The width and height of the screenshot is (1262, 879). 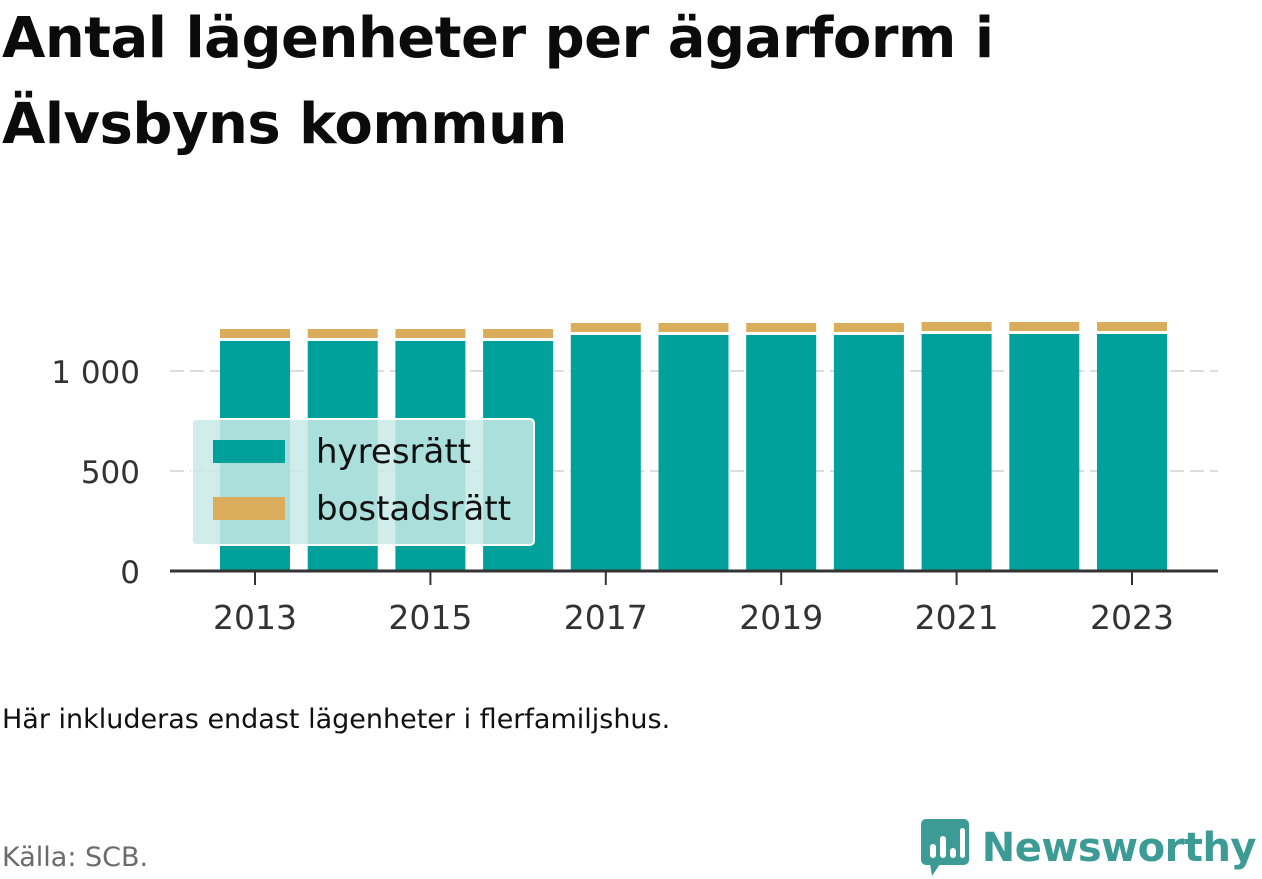 I want to click on bar-bostadsratt-2015, so click(x=430, y=333).